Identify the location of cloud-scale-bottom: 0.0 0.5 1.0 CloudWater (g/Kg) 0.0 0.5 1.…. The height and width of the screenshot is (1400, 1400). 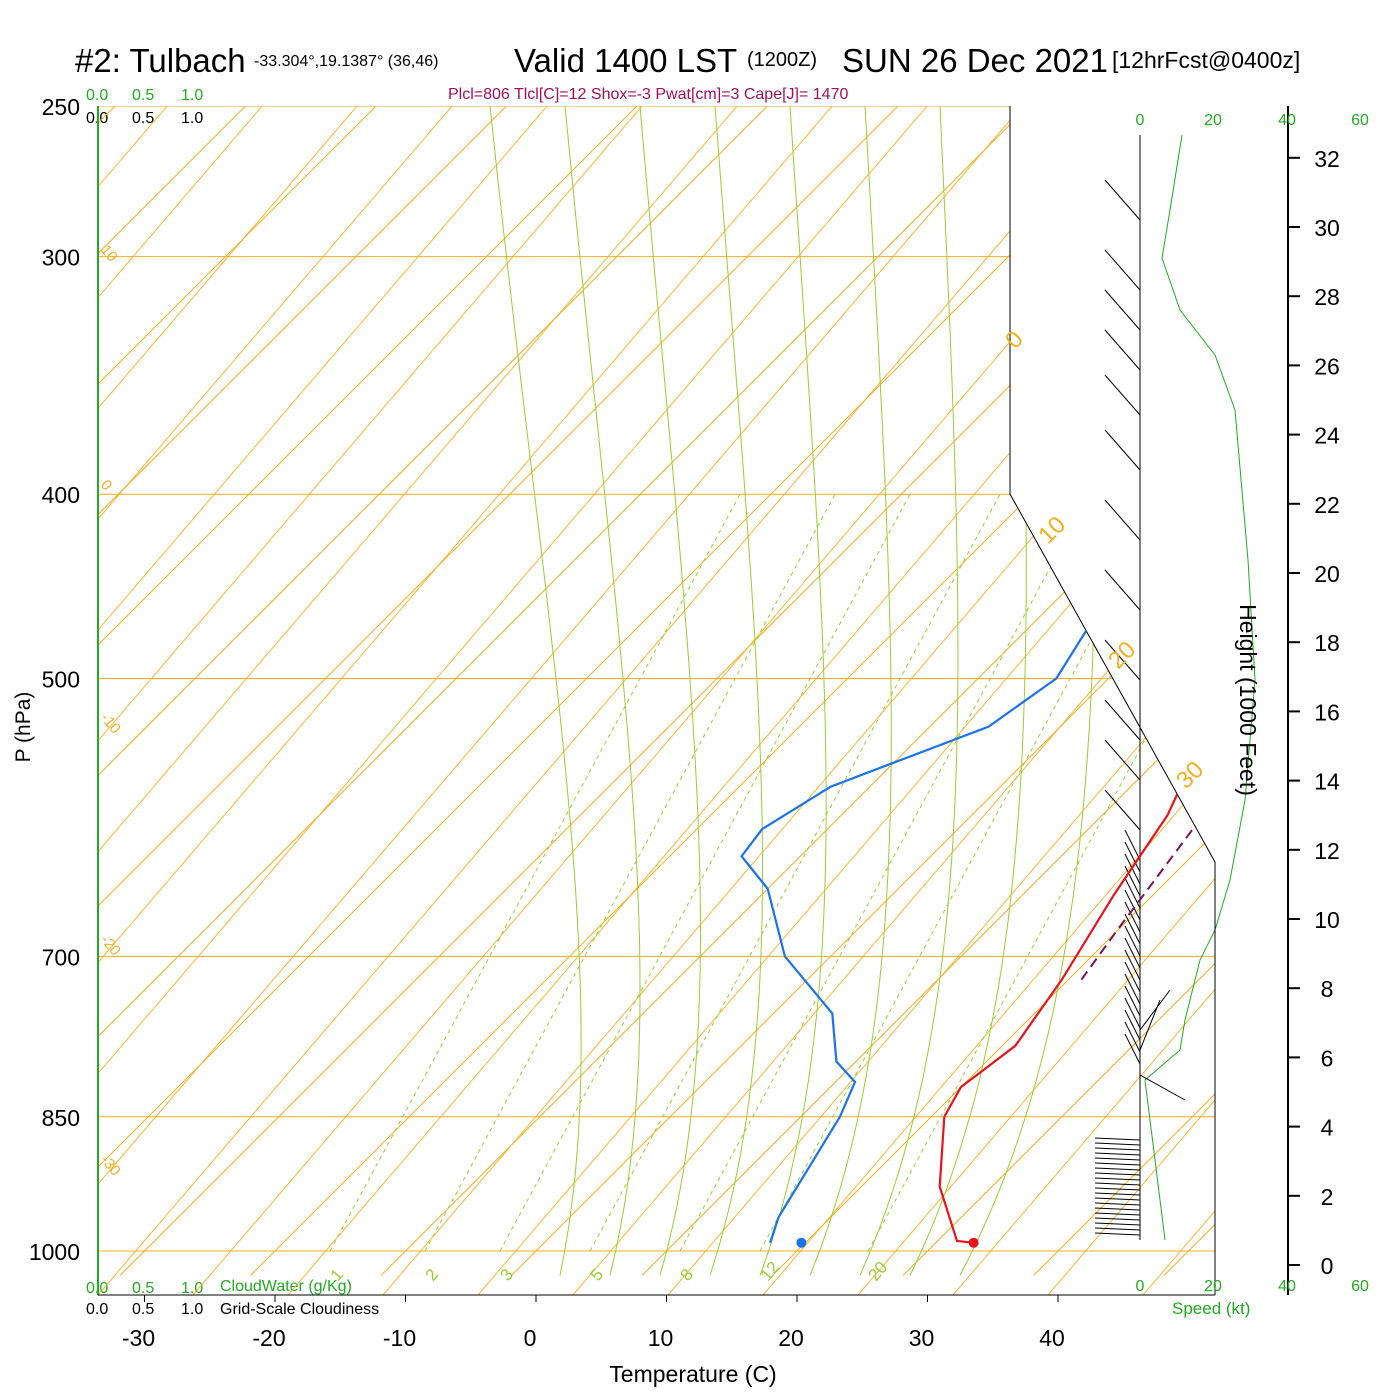
(232, 1298).